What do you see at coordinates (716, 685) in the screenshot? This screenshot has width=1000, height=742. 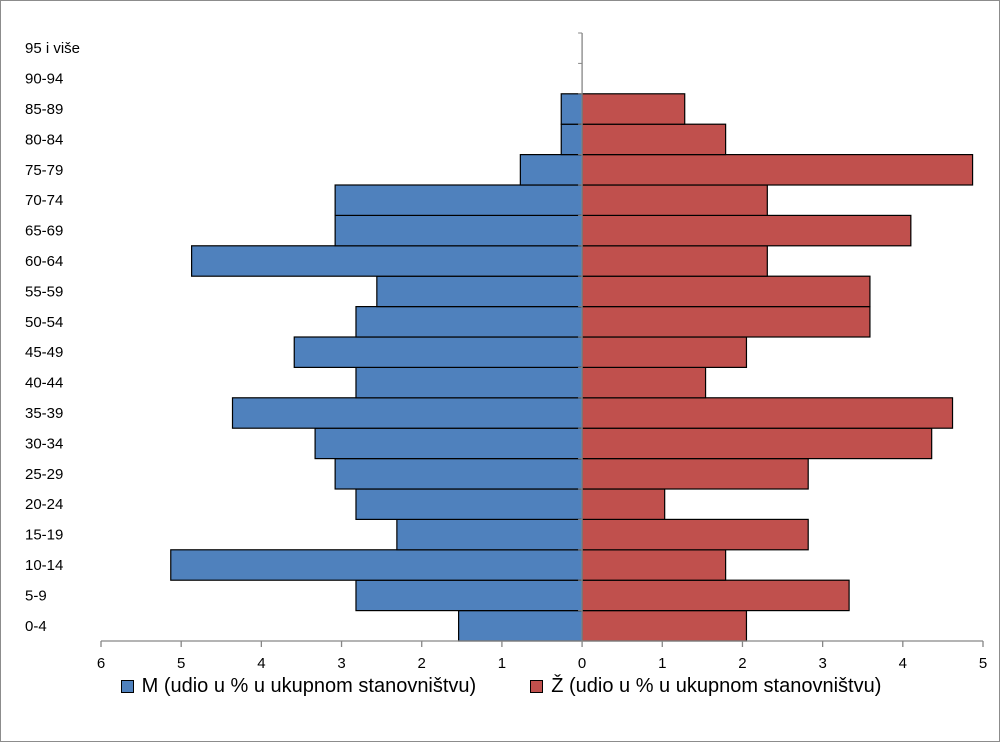 I see `legend-label-female: Ž (udio u % u ukupnom stanovništvu)` at bounding box center [716, 685].